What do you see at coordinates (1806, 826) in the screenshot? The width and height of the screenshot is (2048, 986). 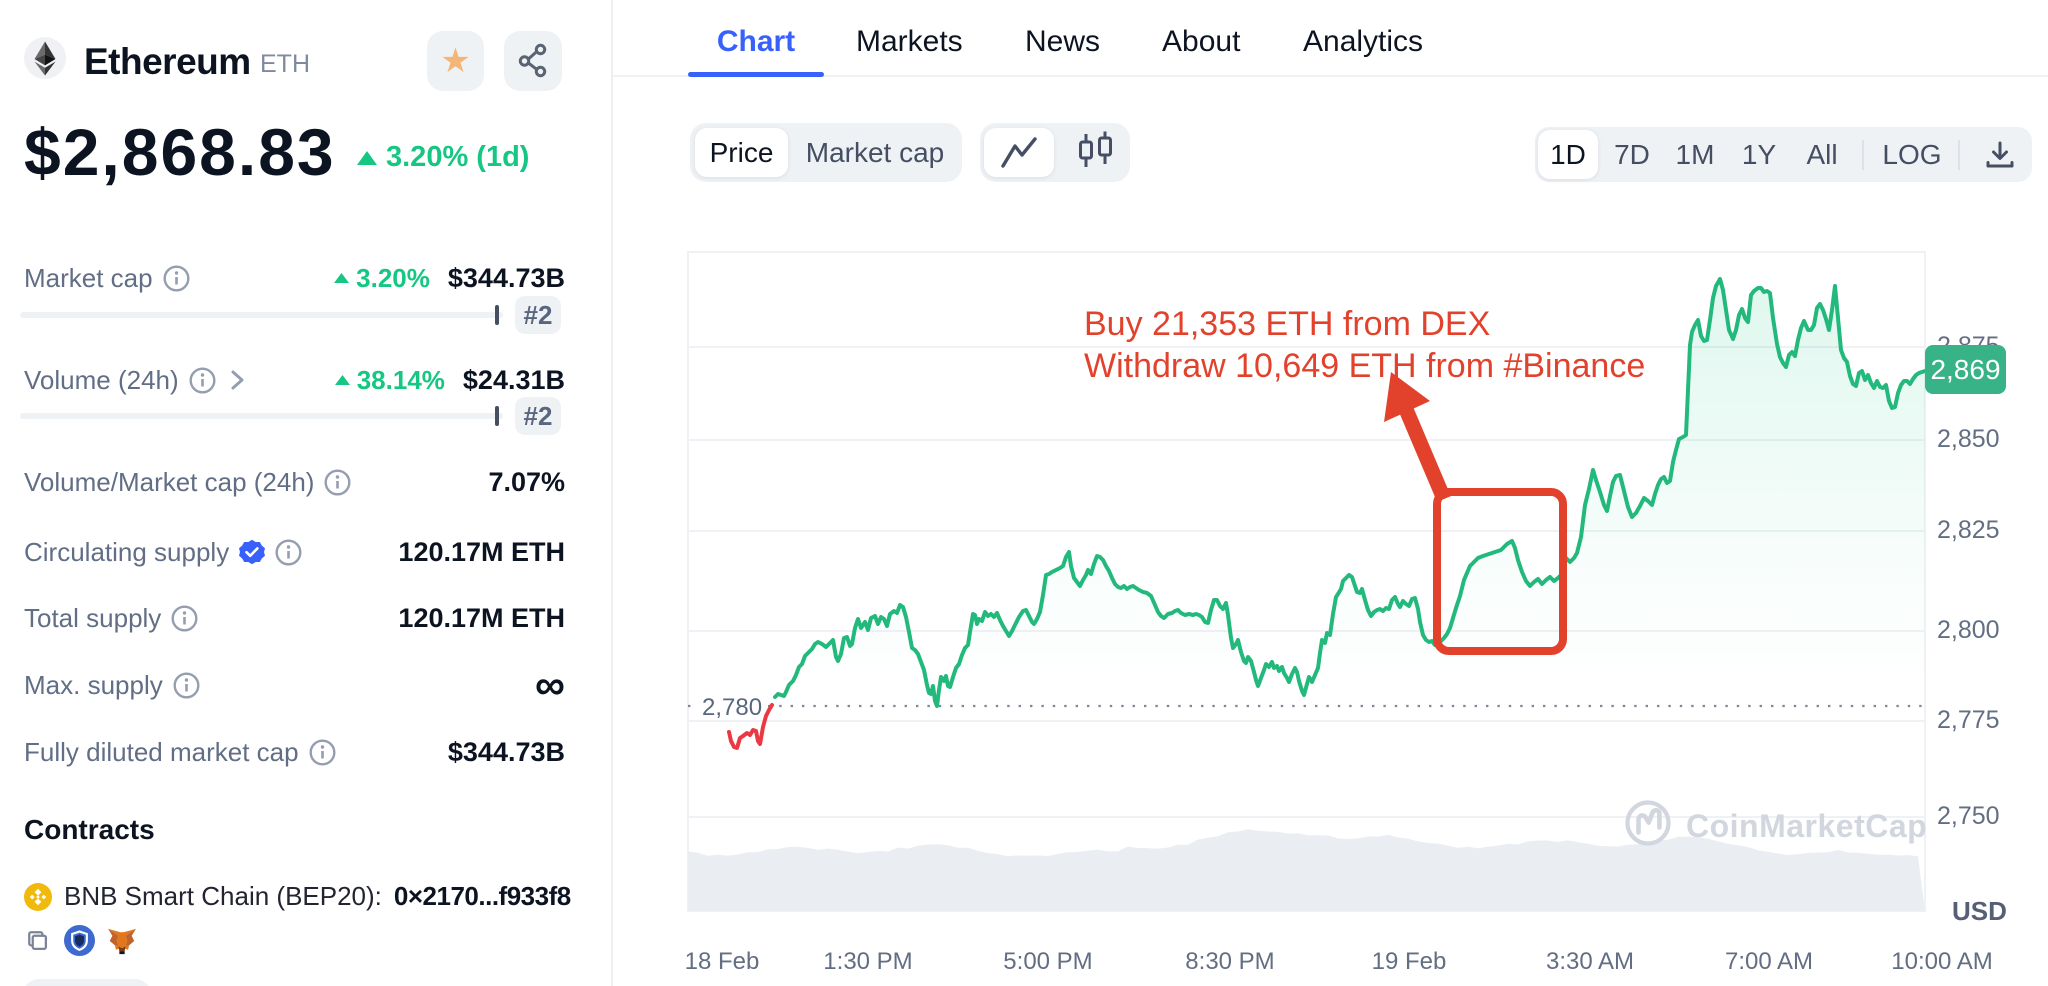 I see `svg-text: CoinMarketCap` at bounding box center [1806, 826].